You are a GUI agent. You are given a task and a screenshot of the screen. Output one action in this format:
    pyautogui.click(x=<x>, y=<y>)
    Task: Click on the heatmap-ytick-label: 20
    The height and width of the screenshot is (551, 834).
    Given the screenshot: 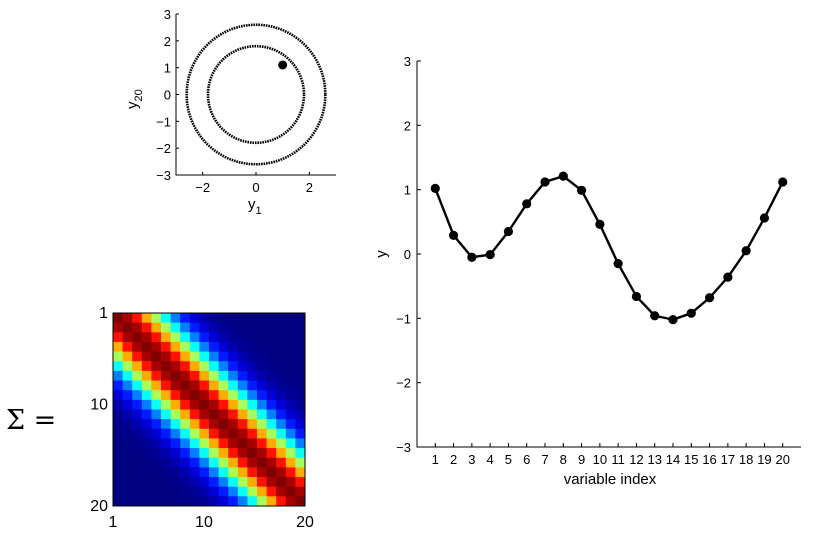 What is the action you would take?
    pyautogui.click(x=99, y=506)
    